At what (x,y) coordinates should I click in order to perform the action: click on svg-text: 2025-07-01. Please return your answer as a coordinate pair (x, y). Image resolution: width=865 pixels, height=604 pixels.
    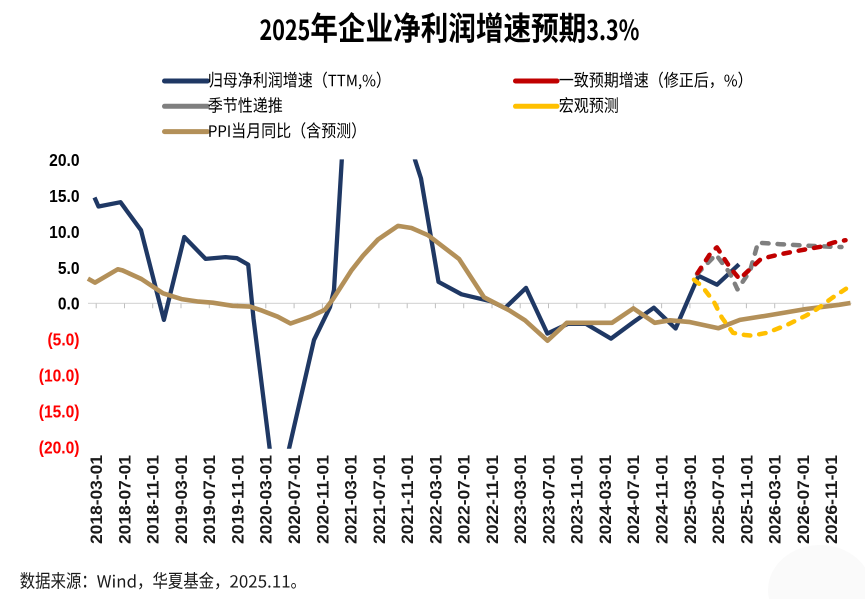
    Looking at the image, I should click on (719, 499).